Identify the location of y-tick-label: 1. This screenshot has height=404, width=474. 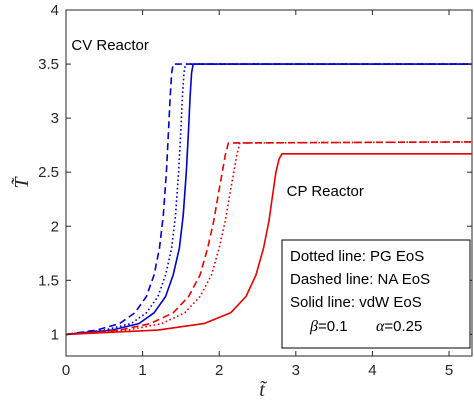
(55, 334).